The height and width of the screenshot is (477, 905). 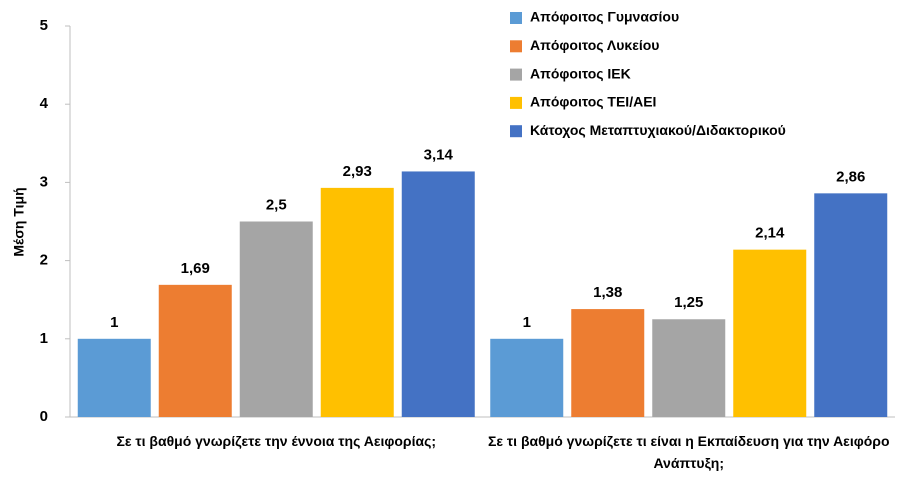 I want to click on data-label: 2,14, so click(x=770, y=233).